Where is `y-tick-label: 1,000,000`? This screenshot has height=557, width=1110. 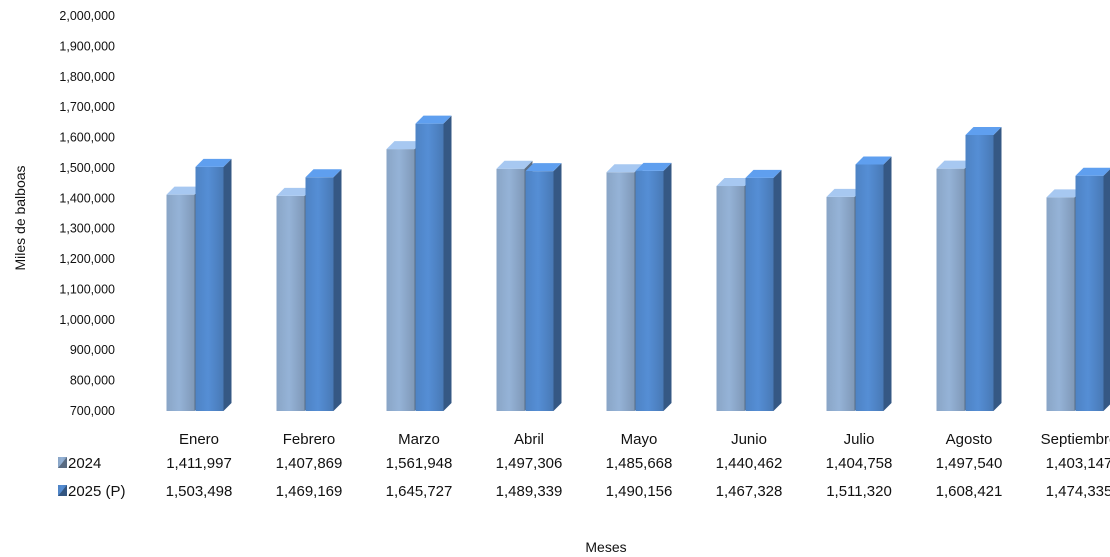
y-tick-label: 1,000,000 is located at coordinates (87, 320).